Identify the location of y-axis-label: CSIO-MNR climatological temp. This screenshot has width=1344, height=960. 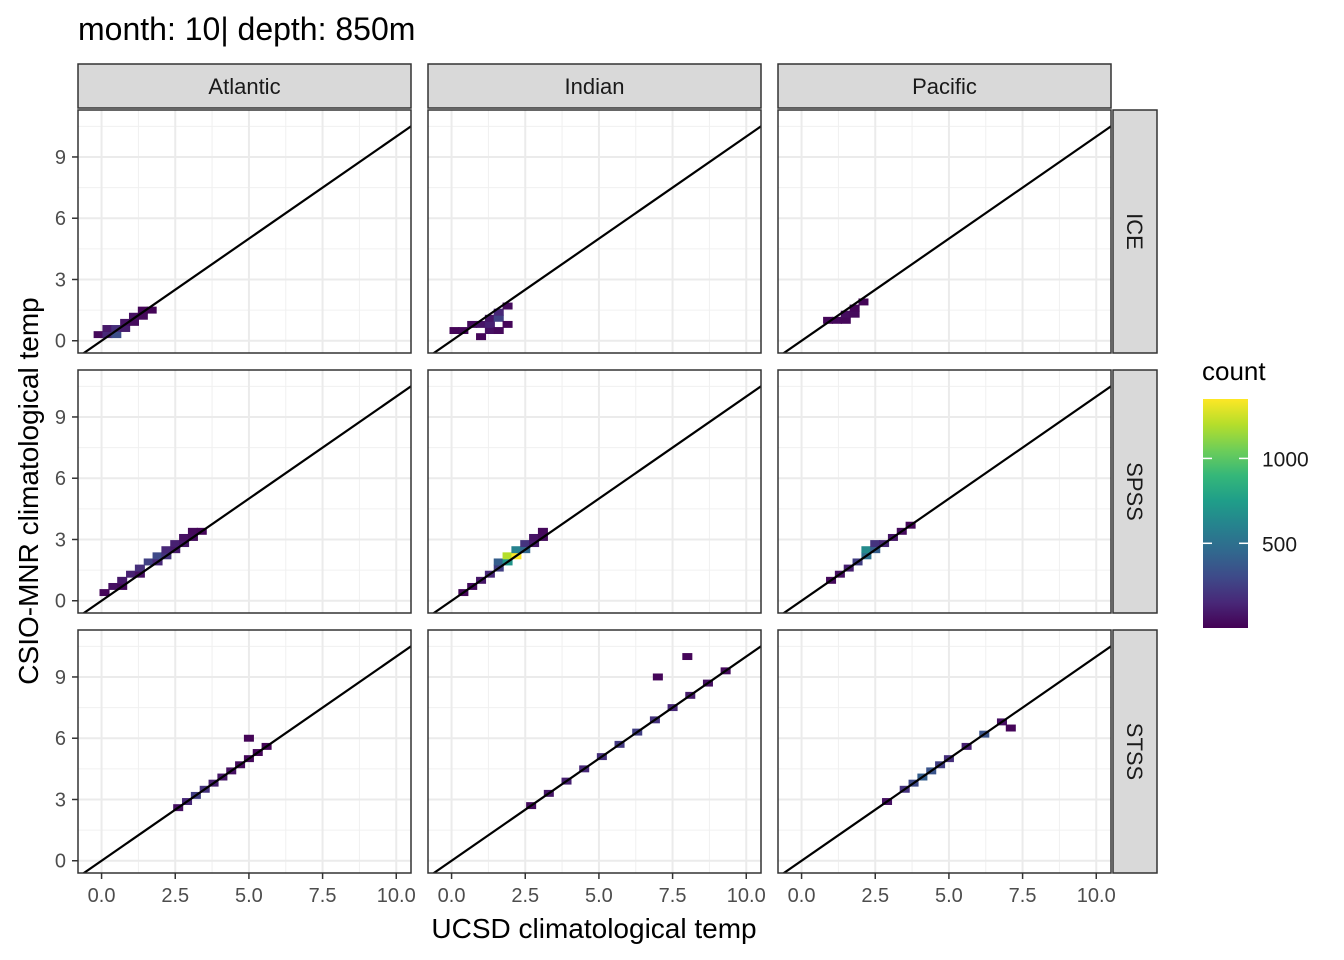
(28, 490).